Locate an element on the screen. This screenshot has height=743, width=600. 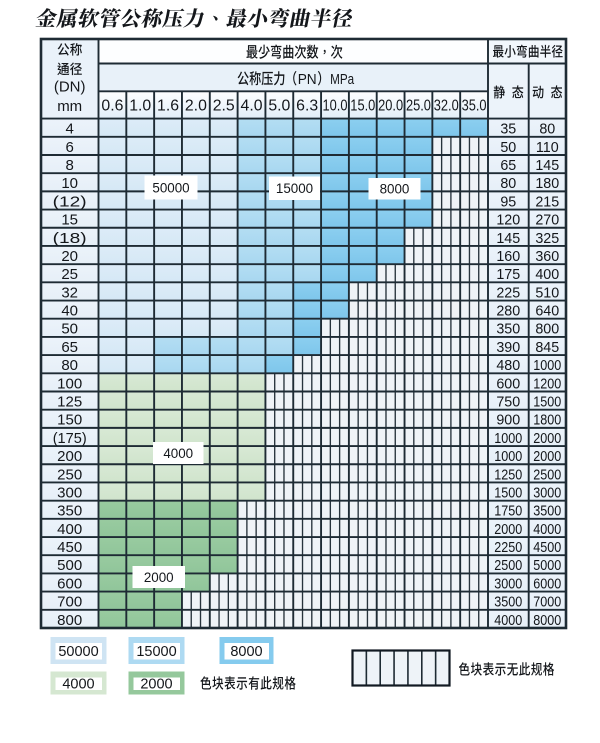
svg-text: 32.0 is located at coordinates (446, 106).